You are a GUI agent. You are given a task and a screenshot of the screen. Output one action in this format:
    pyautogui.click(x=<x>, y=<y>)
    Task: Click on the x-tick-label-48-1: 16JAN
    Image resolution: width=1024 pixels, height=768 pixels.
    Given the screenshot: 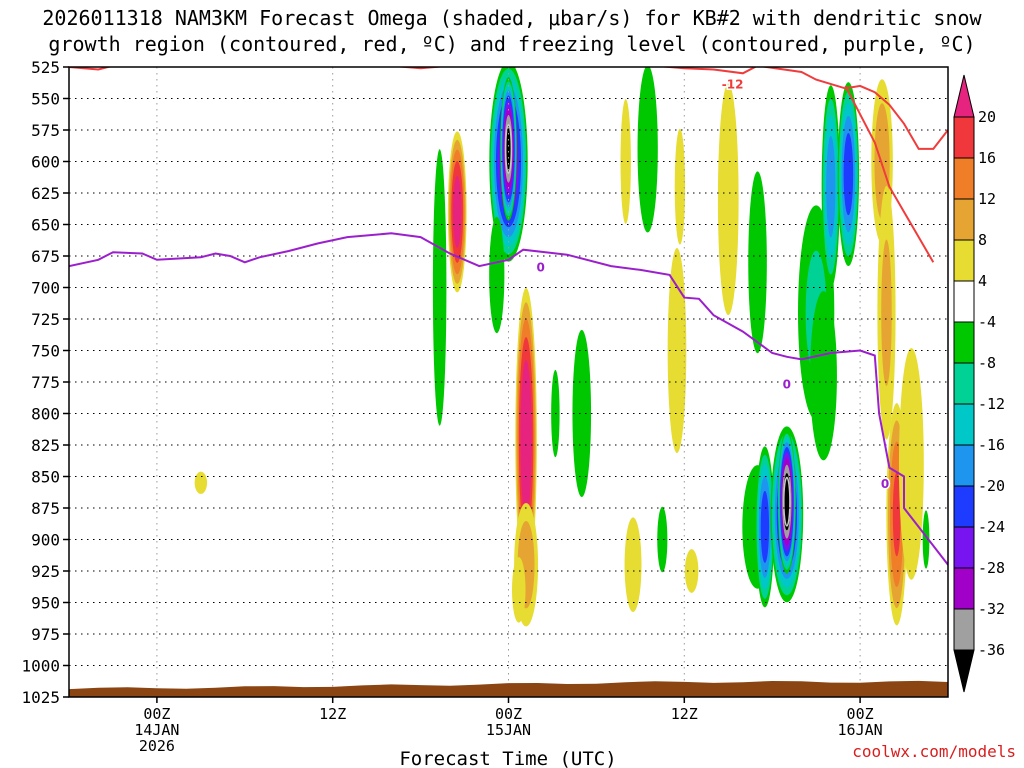 What is the action you would take?
    pyautogui.click(x=860, y=730)
    